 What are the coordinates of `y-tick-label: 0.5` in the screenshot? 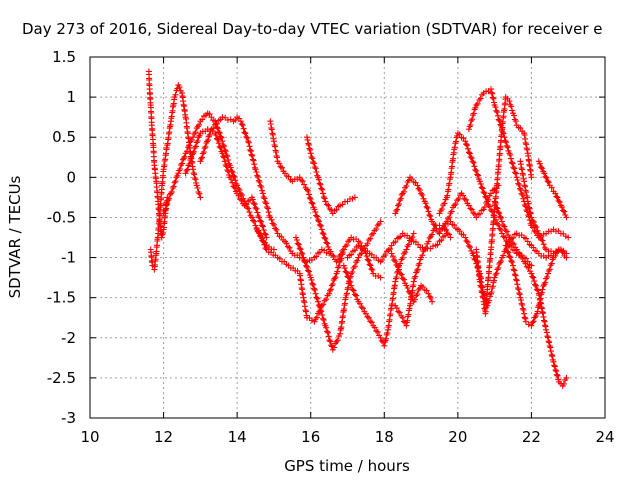 It's located at (64, 137).